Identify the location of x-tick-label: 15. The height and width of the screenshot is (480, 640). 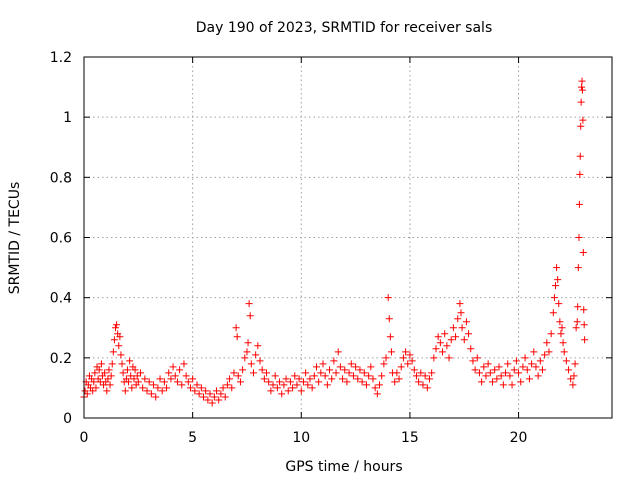
(410, 438).